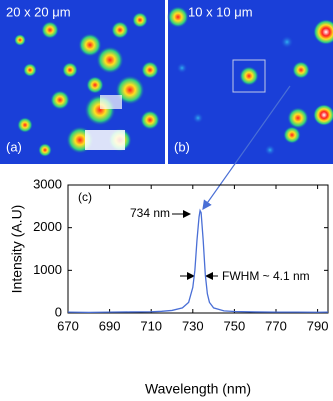 The image size is (333, 401). What do you see at coordinates (17, 249) in the screenshot?
I see `y-axis-label: Intensity (A.U)` at bounding box center [17, 249].